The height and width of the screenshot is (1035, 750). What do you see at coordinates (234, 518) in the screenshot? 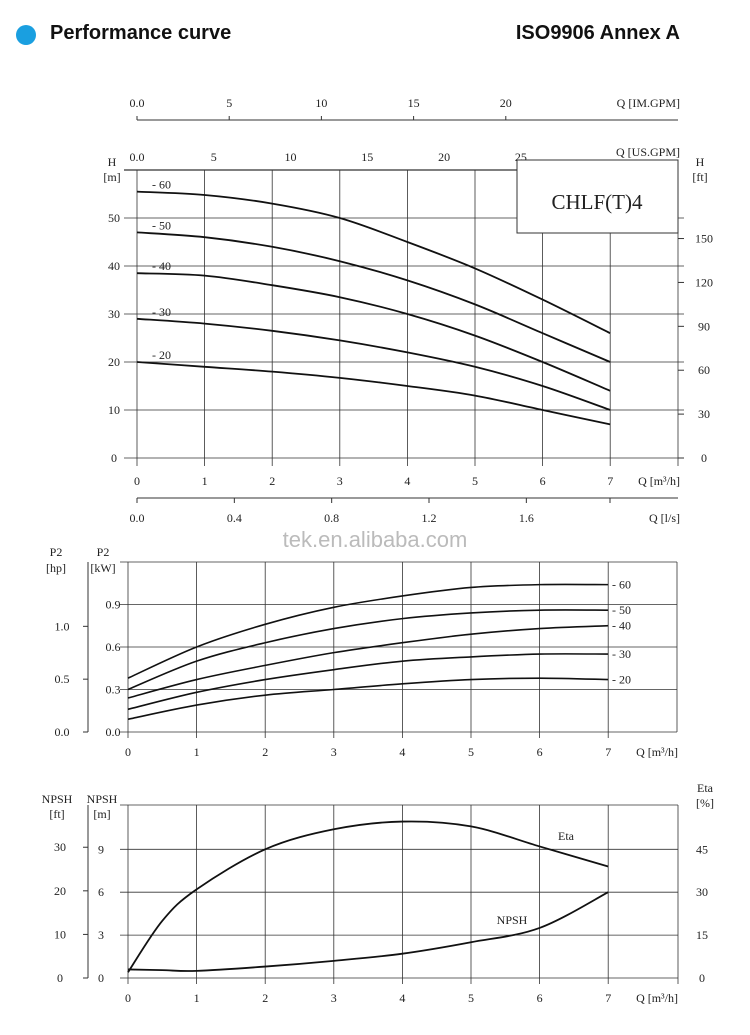
I see `l-s-tick-label: 0.4` at bounding box center [234, 518].